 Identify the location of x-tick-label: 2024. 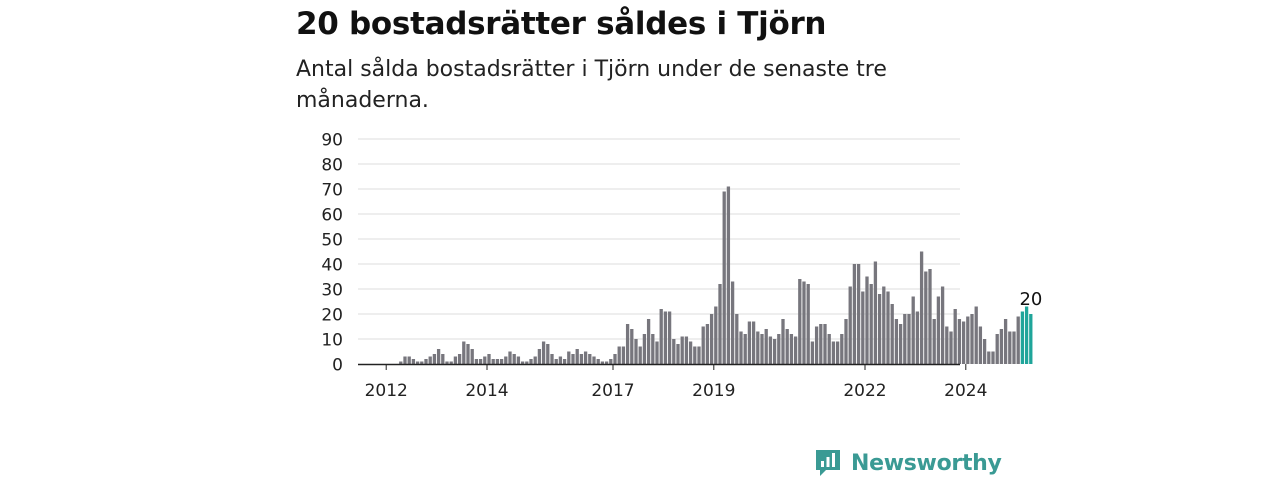
(965, 391).